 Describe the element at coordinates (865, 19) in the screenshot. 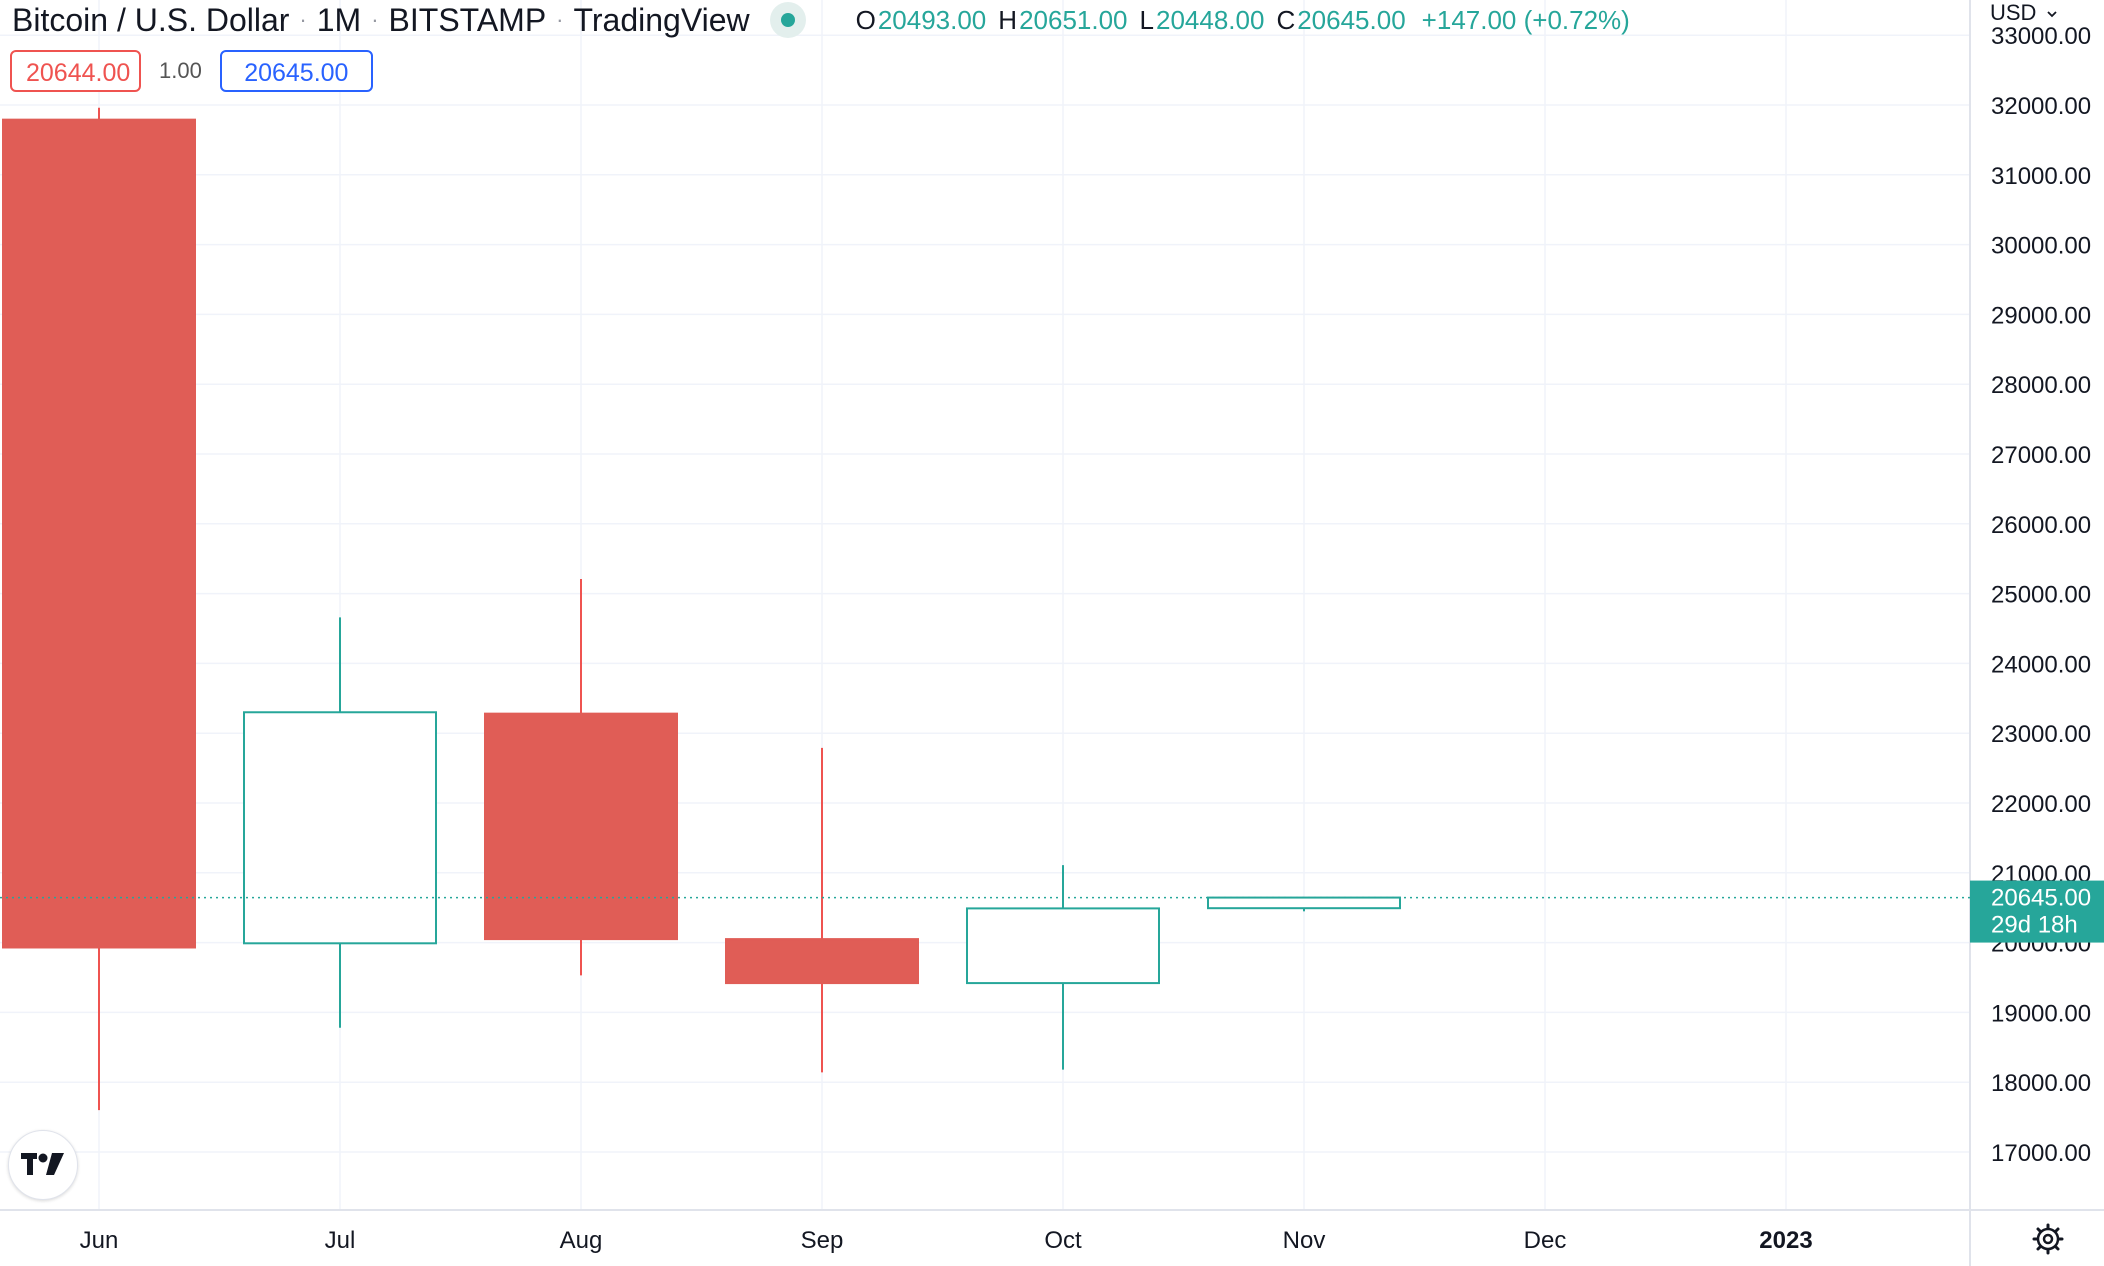

I see `open-label: O` at that location.